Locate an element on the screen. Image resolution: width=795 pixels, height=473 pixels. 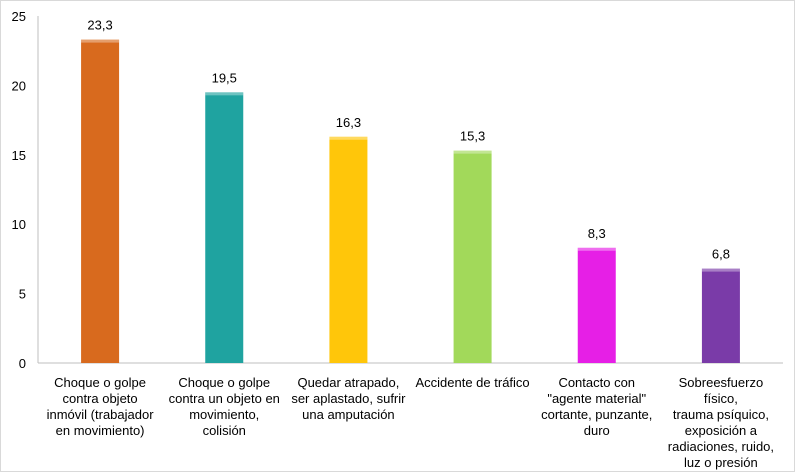
category-label: Accidente de tráfico is located at coordinates (472, 382).